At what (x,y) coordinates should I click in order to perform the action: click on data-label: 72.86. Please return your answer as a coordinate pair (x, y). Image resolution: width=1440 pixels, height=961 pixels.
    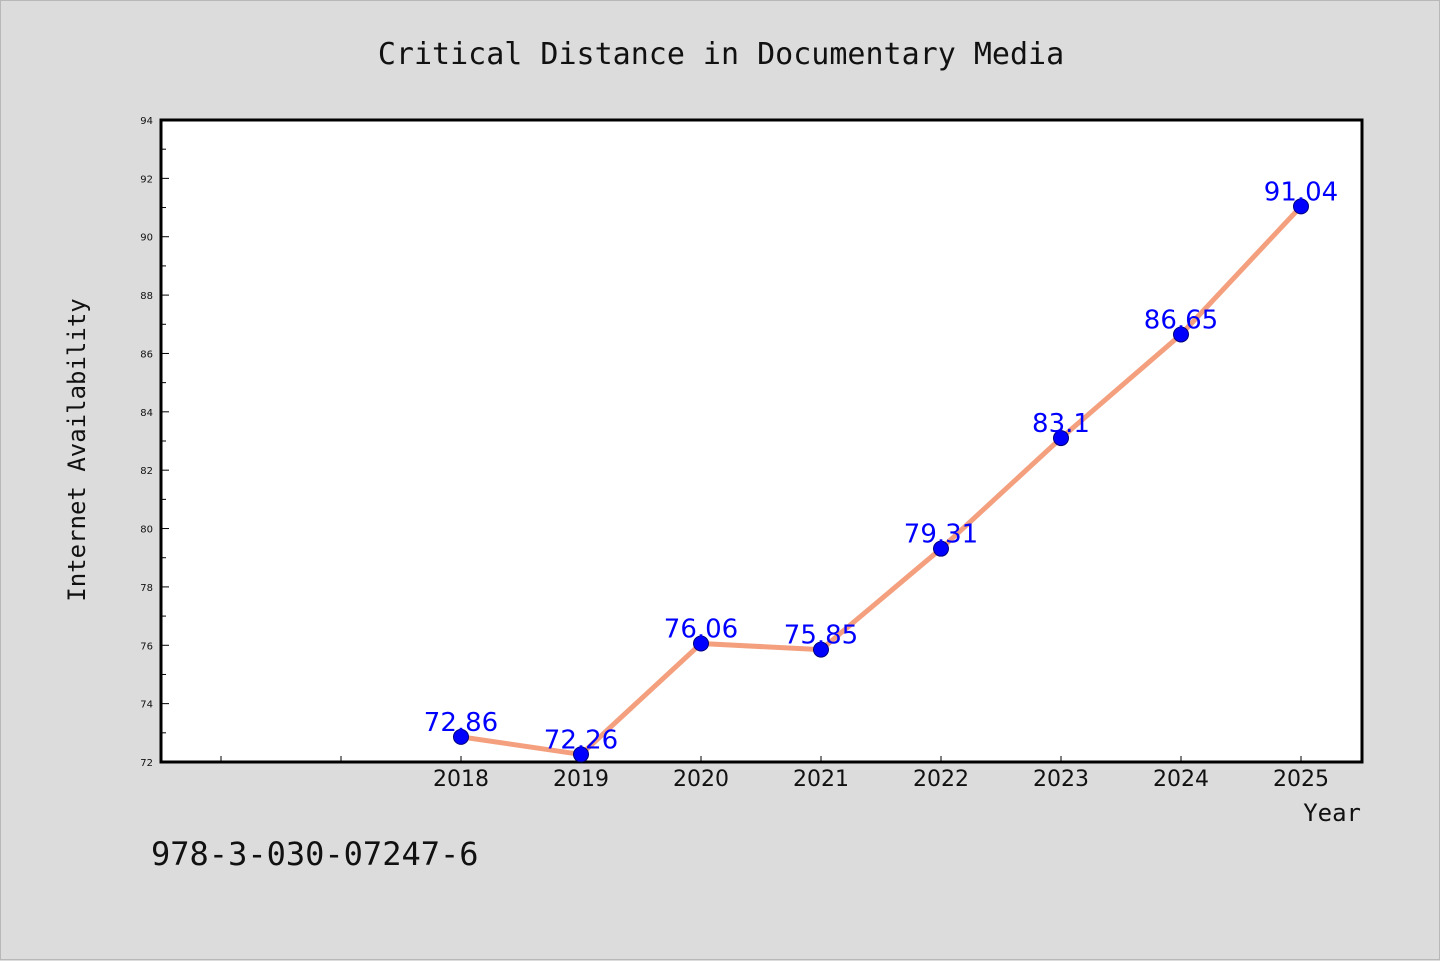
    Looking at the image, I should click on (461, 723).